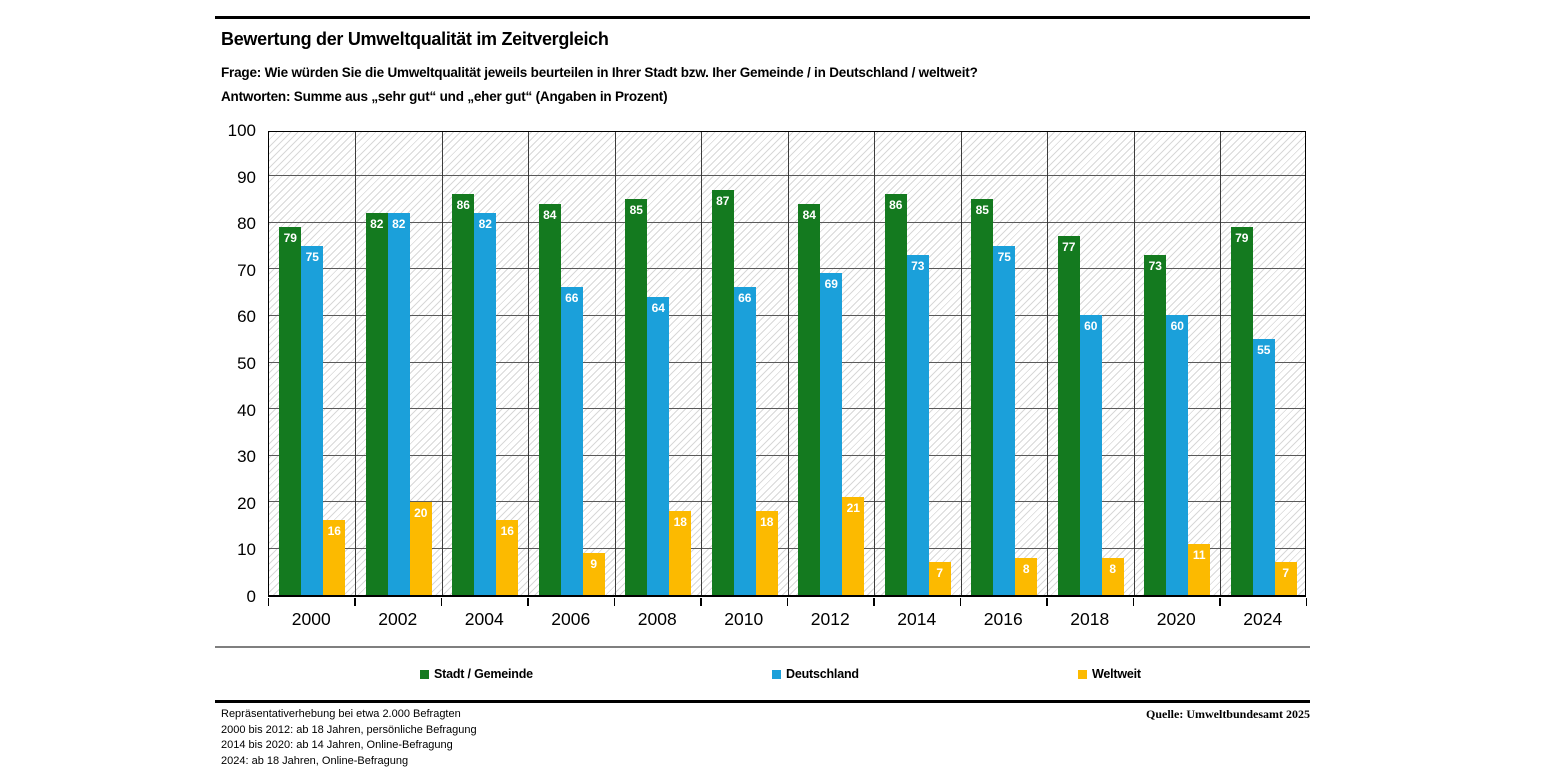 This screenshot has height=775, width=1545. Describe the element at coordinates (762, 701) in the screenshot. I see `bottom-rule` at that location.